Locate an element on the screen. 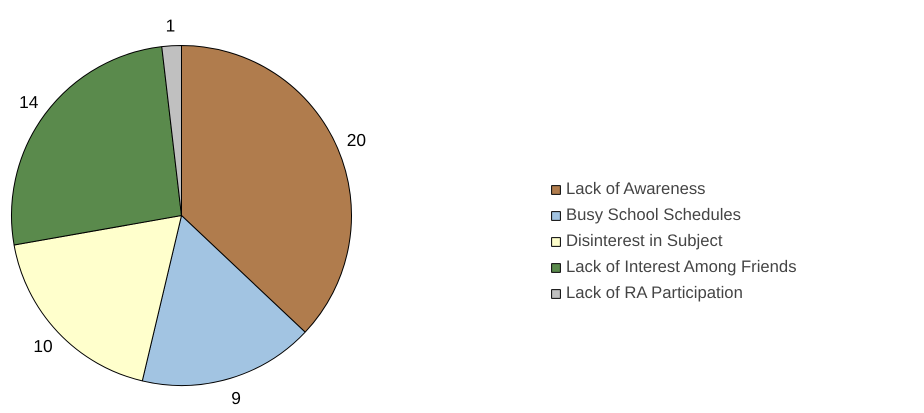 The width and height of the screenshot is (924, 413). data-label: 9 is located at coordinates (236, 398).